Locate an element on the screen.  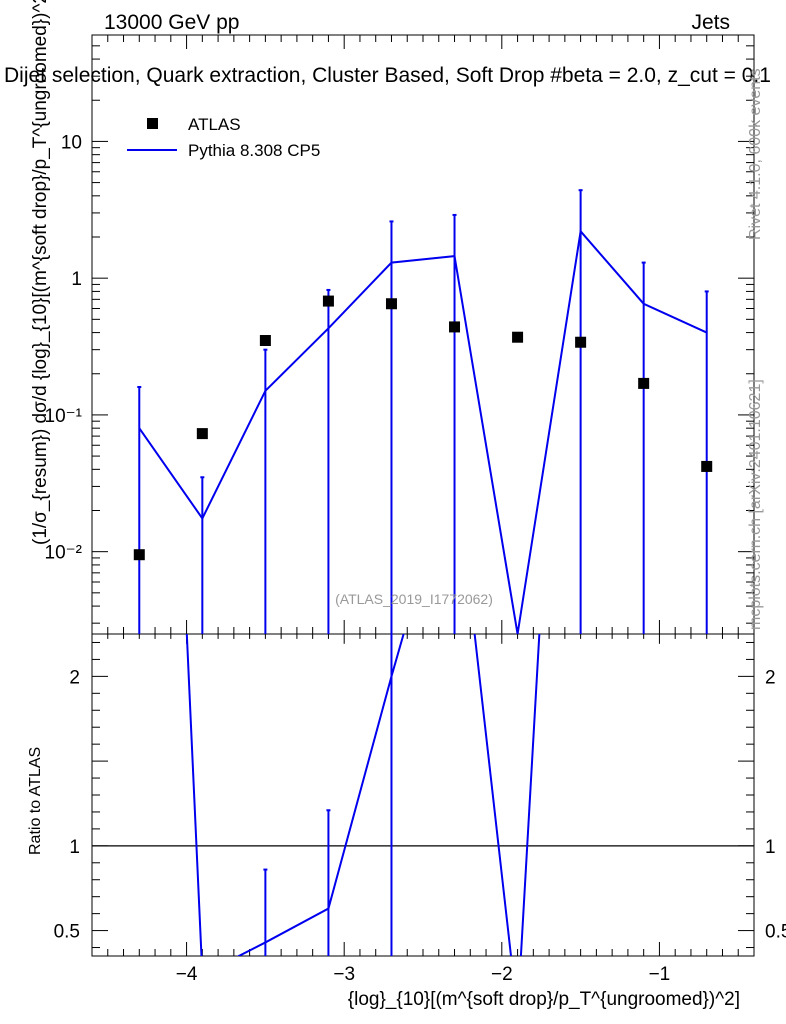
ratio-y-tick-label: 2 is located at coordinates (74, 677).